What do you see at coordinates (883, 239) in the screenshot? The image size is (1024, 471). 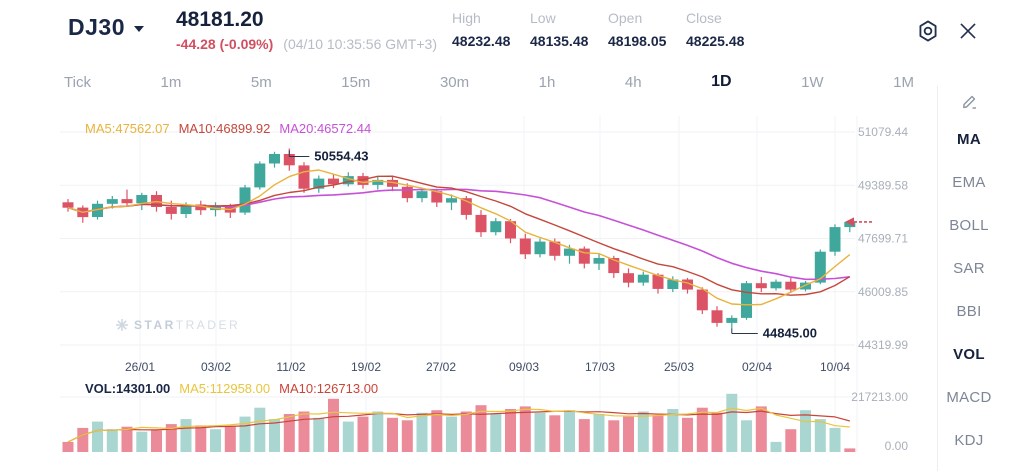 I see `svg-text: 47699.71` at bounding box center [883, 239].